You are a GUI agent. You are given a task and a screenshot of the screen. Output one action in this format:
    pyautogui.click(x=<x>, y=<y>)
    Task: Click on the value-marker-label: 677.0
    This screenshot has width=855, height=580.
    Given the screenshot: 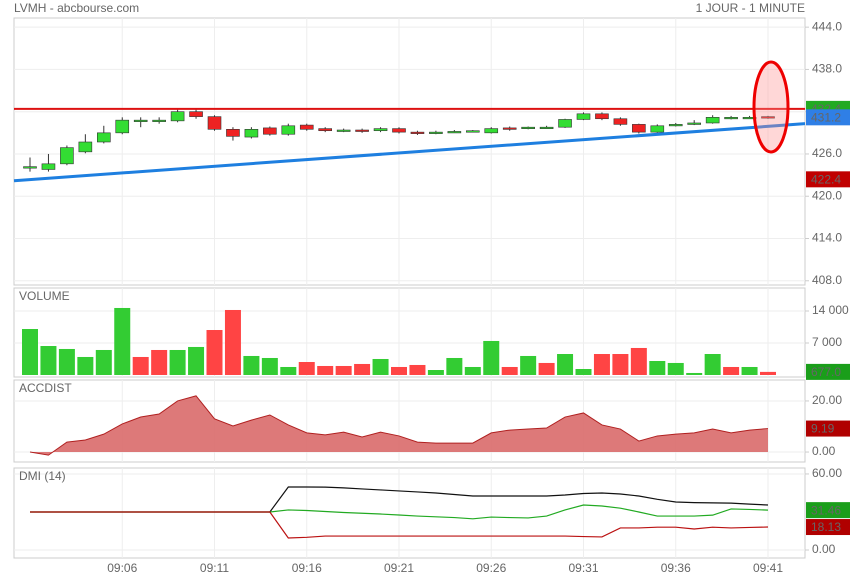 What is the action you would take?
    pyautogui.click(x=826, y=372)
    